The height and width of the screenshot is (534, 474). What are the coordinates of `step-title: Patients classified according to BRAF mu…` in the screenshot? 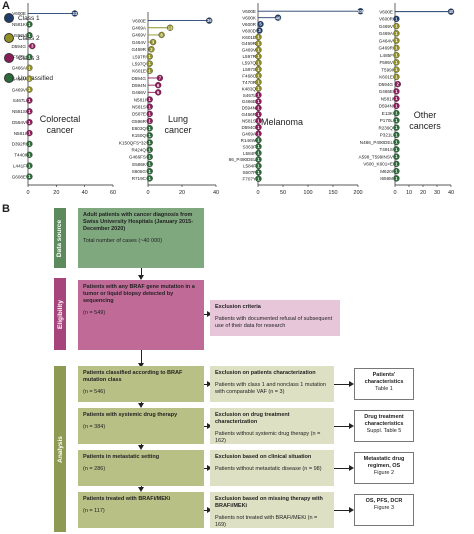 It's located at (133, 376).